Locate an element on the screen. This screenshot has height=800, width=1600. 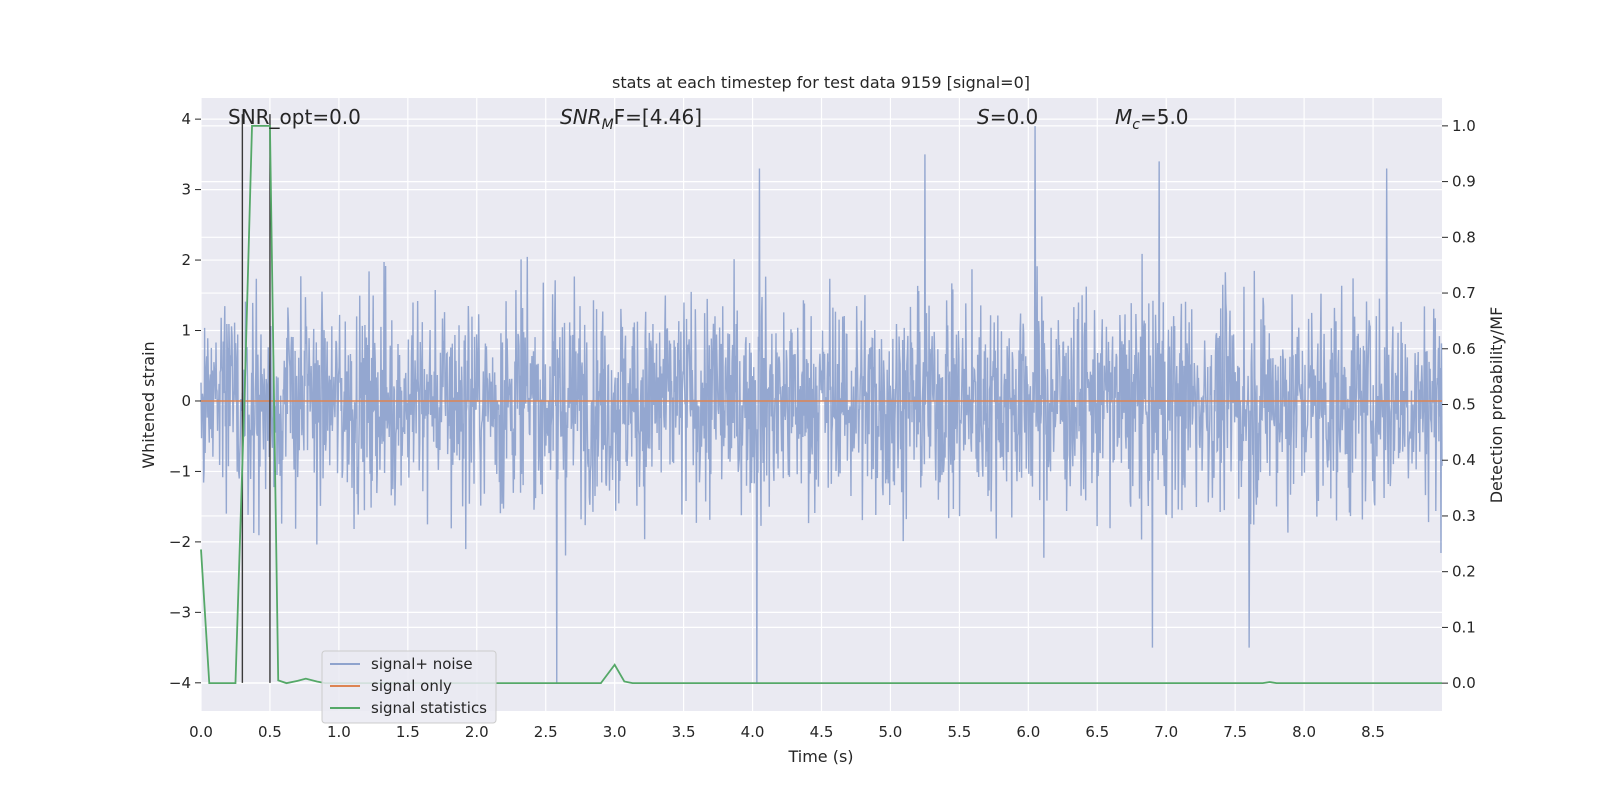
annotation-snr-mf: SNRMF=[4.46] is located at coordinates (631, 119).